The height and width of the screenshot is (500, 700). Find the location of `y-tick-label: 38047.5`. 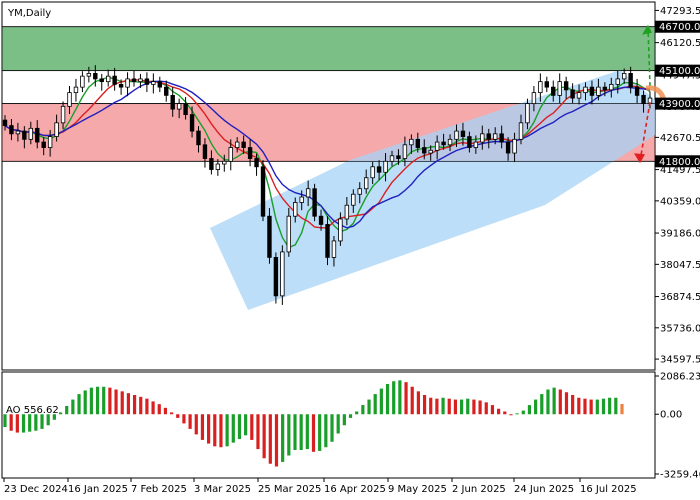

y-tick-label: 38047.5 is located at coordinates (680, 265).